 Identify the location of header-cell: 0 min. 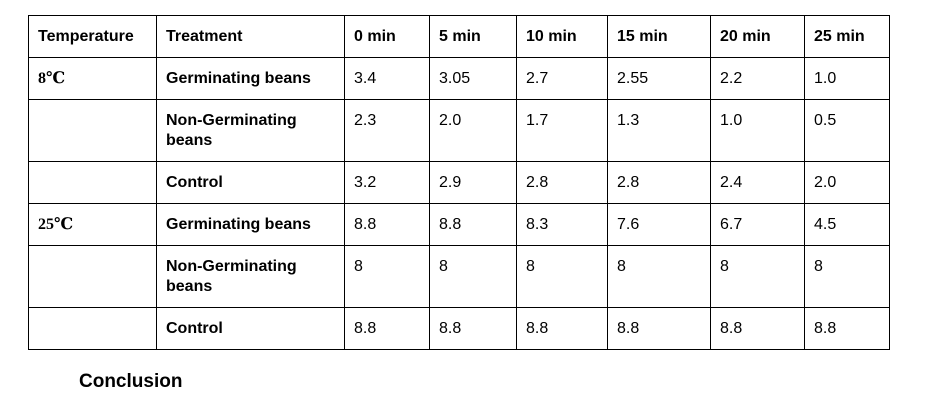
(387, 36).